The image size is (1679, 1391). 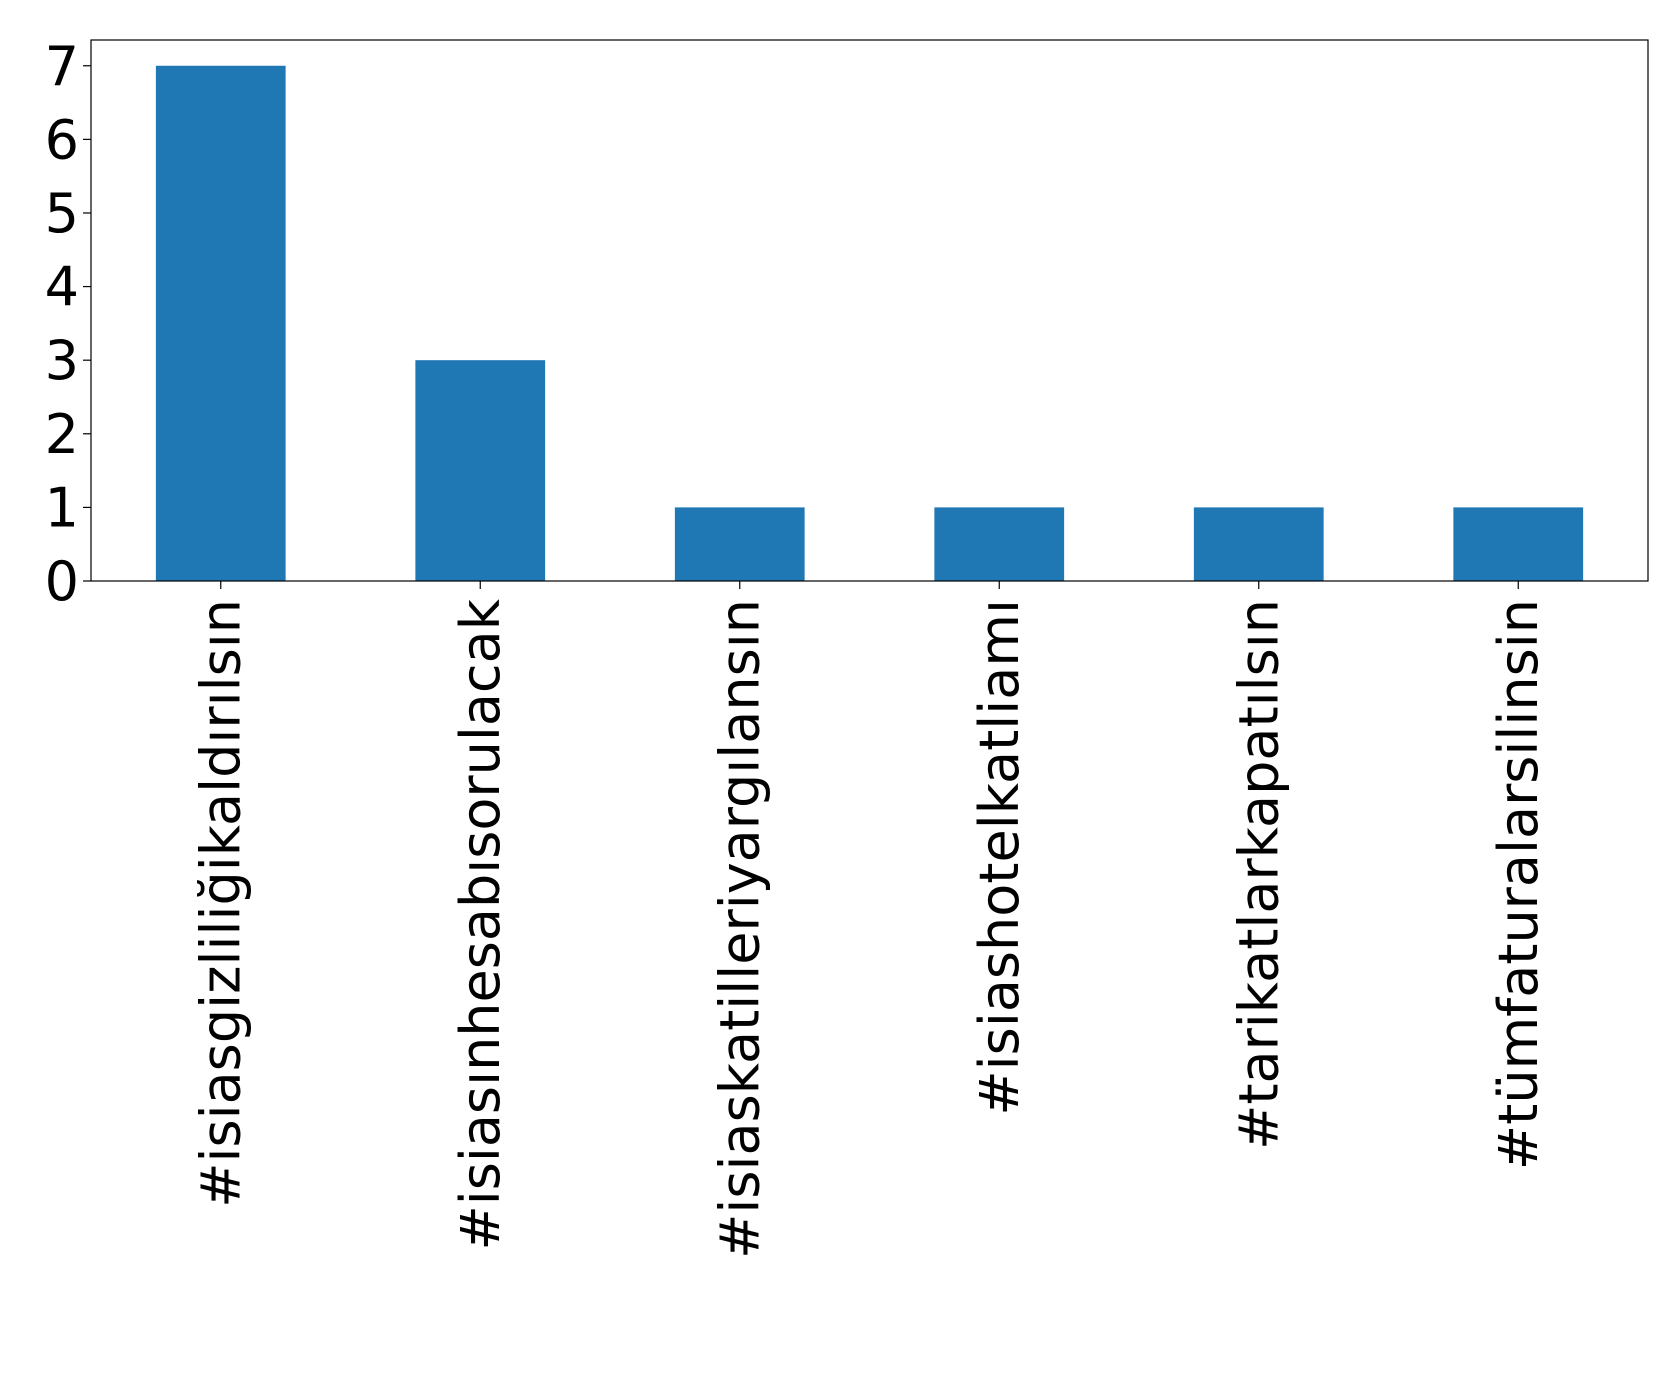 I want to click on x-tick-label: #isiasgizliliğikaldırılsın, so click(x=220, y=903).